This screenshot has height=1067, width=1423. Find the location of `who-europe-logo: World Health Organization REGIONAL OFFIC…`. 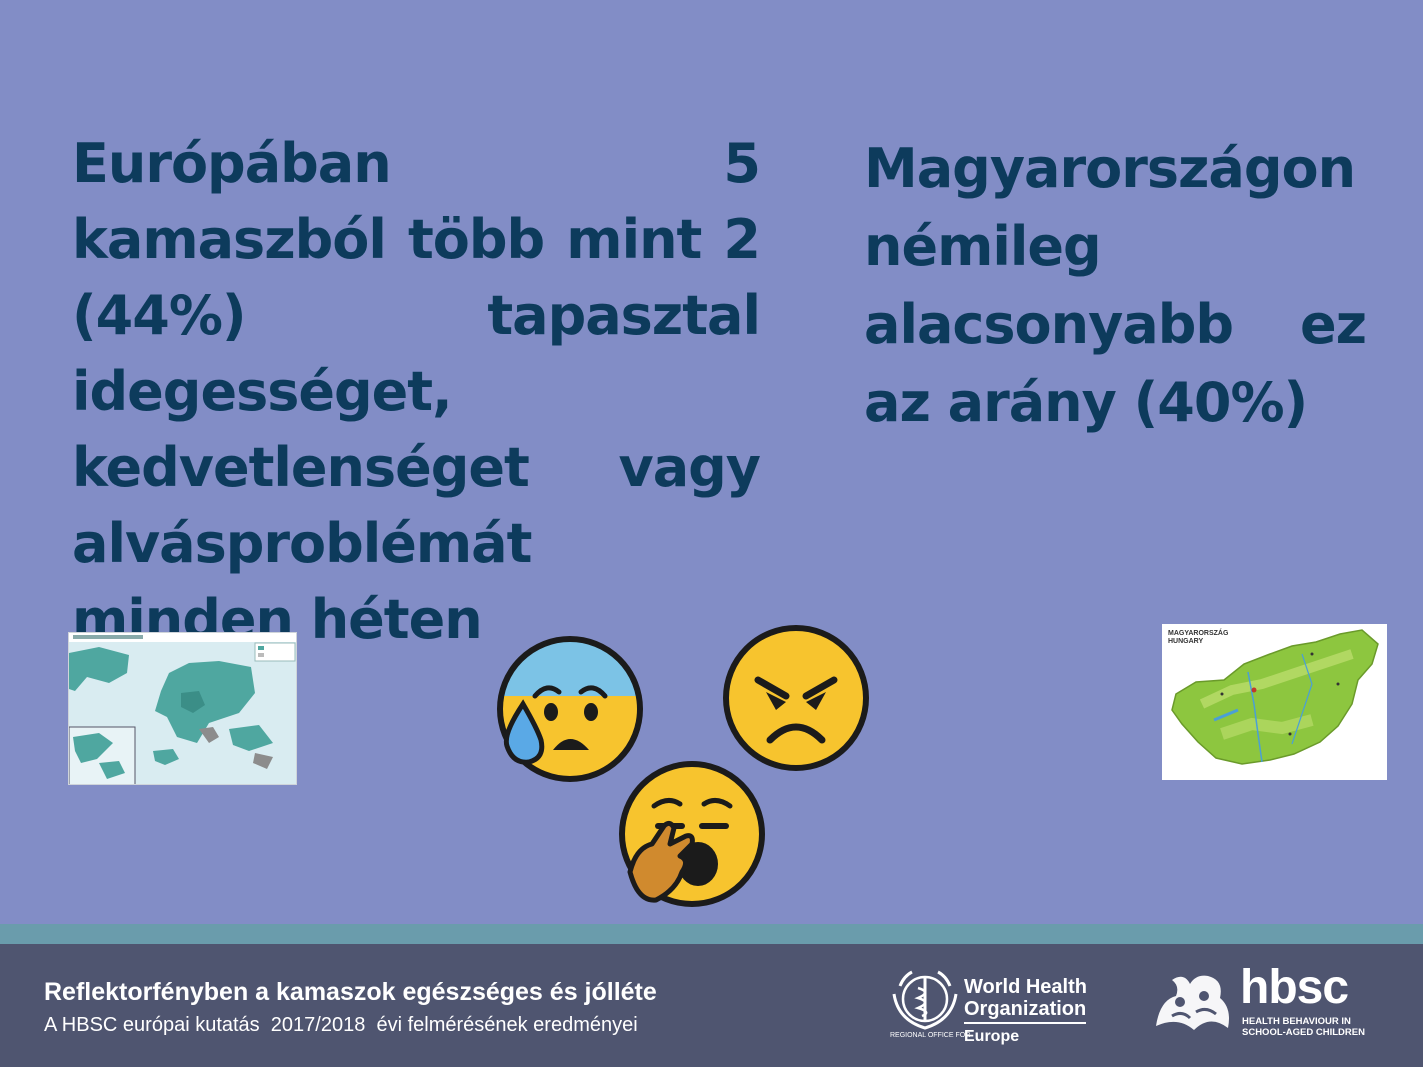

who-europe-logo: World Health Organization REGIONAL OFFIC… is located at coordinates (990, 1009).